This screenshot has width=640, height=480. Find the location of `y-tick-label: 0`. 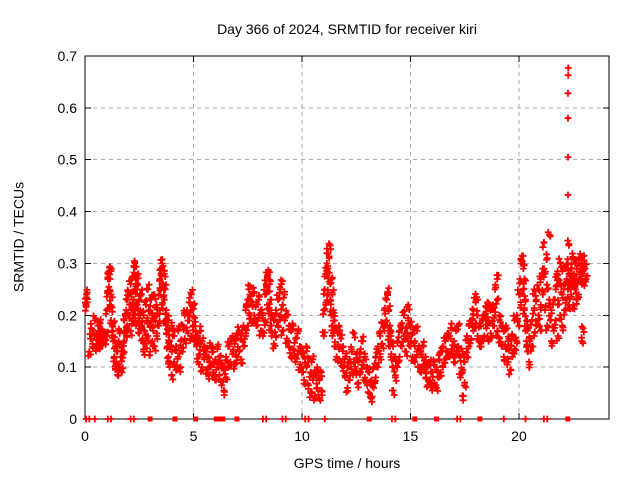

y-tick-label: 0 is located at coordinates (73, 419).